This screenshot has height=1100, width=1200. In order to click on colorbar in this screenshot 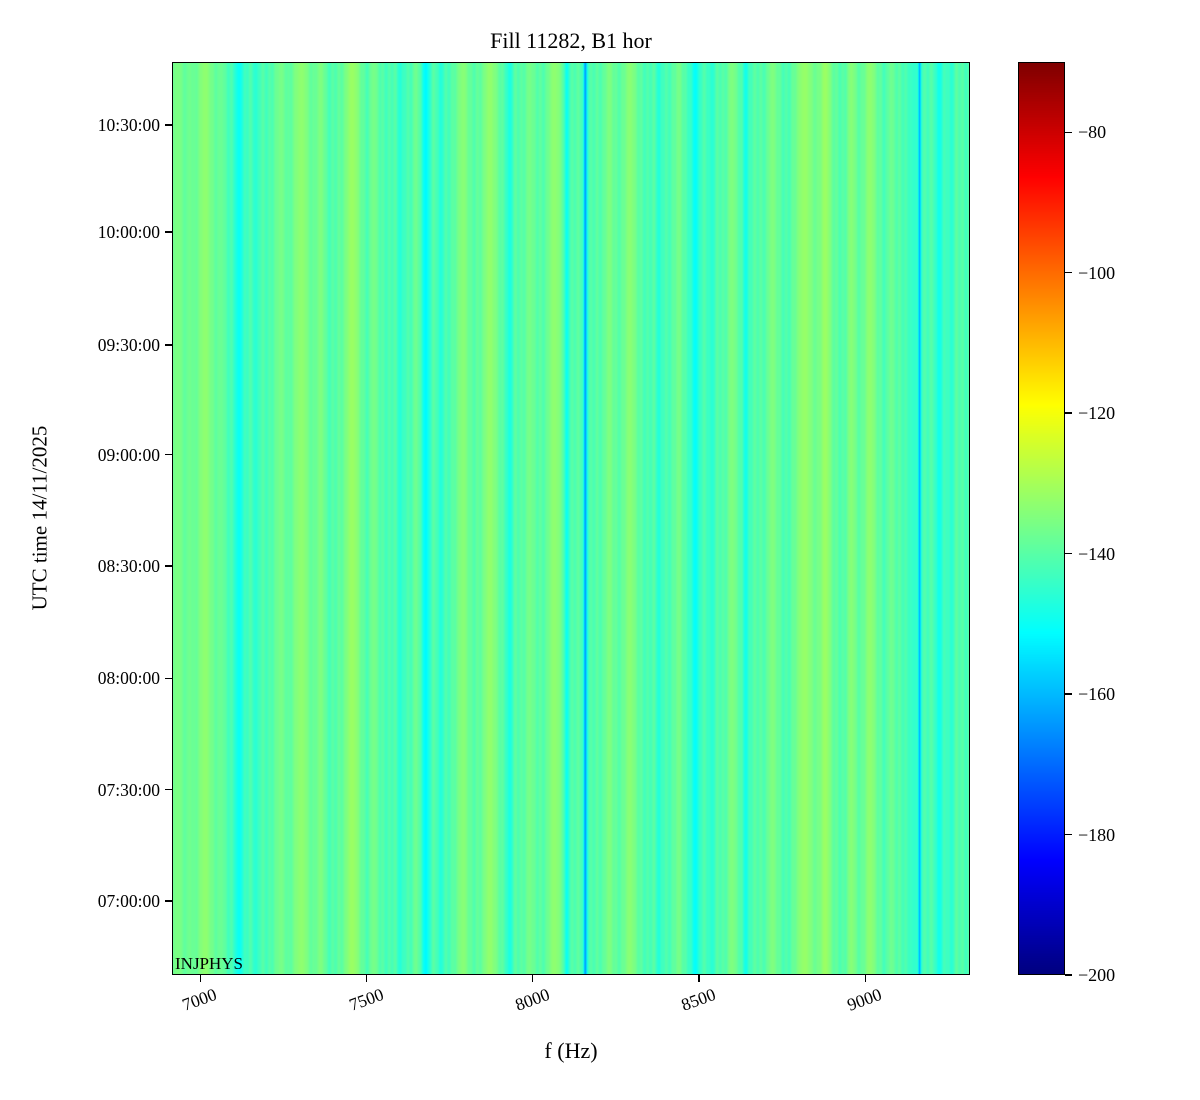, I will do `click(1041, 518)`.